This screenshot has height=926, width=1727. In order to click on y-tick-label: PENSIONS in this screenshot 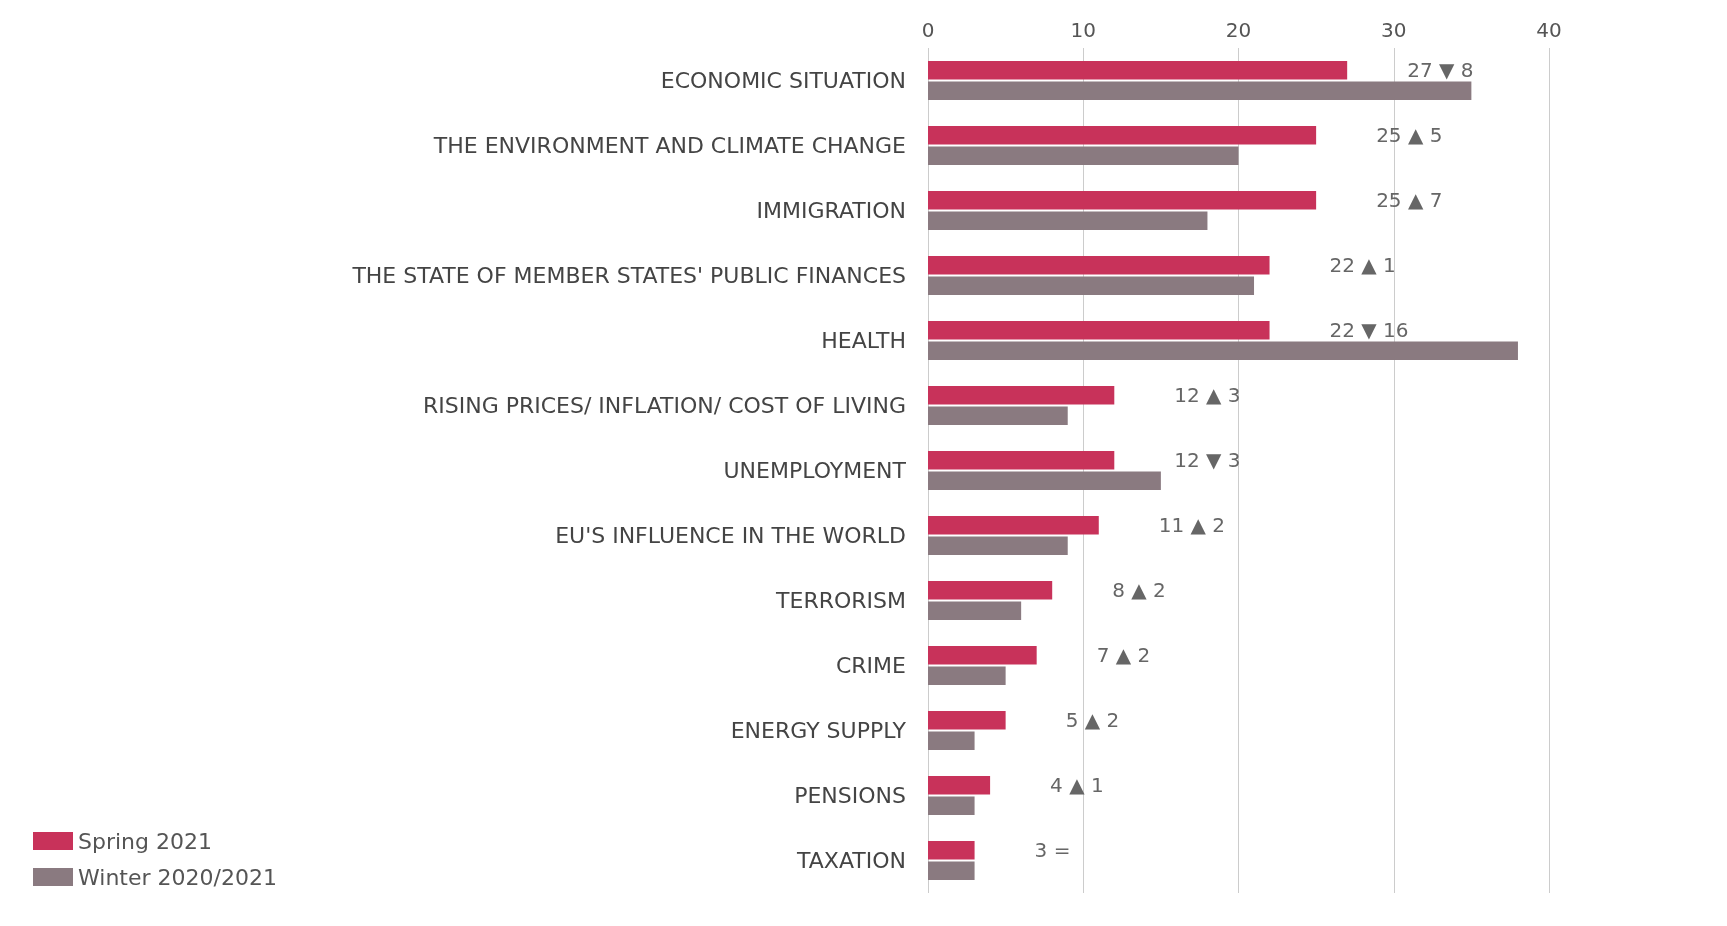, I will do `click(850, 795)`.